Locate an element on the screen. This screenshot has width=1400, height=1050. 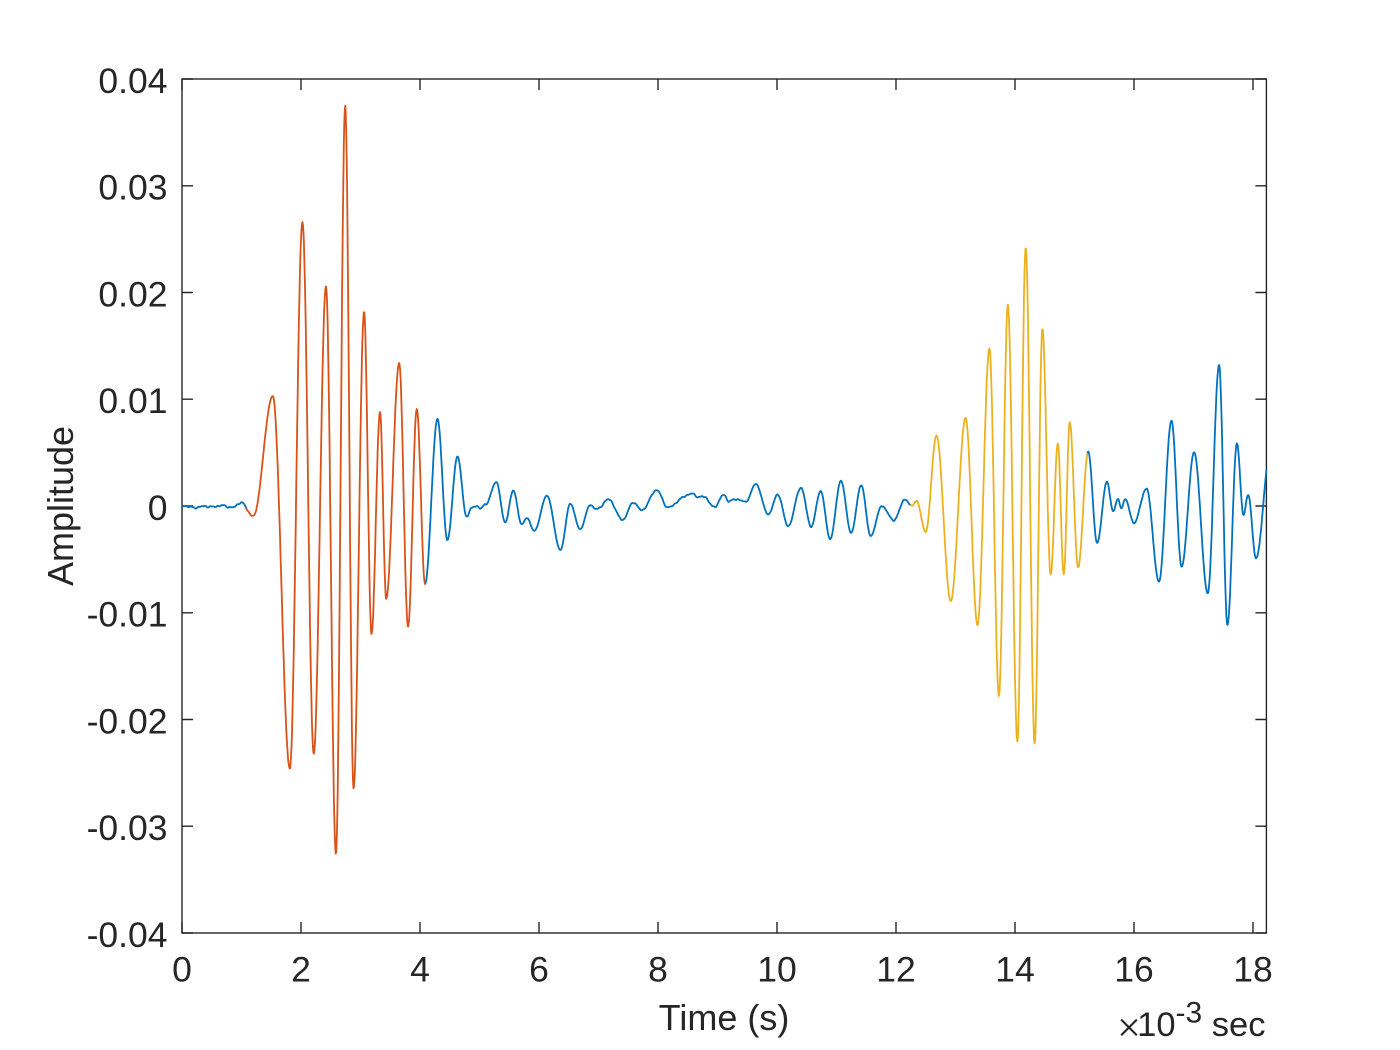
svg-text: 6 is located at coordinates (539, 969).